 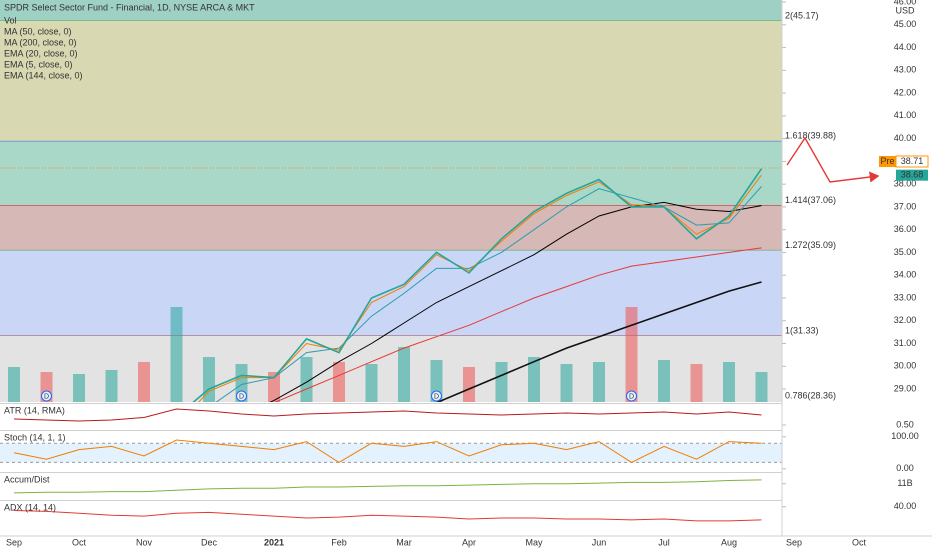 What do you see at coordinates (905, 275) in the screenshot?
I see `y-tick-label: 34.00` at bounding box center [905, 275].